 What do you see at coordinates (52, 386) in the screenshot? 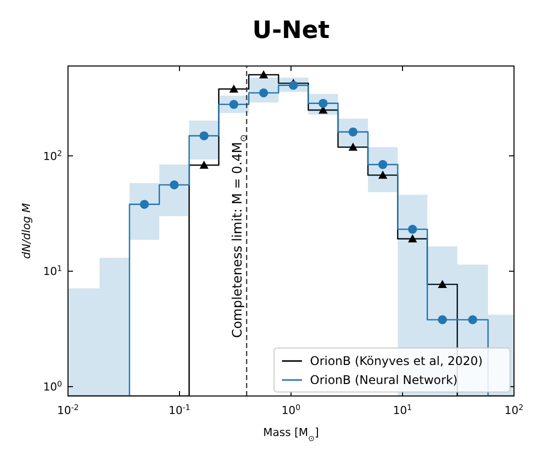
I see `y-tick-label: 10$^{0}$` at bounding box center [52, 386].